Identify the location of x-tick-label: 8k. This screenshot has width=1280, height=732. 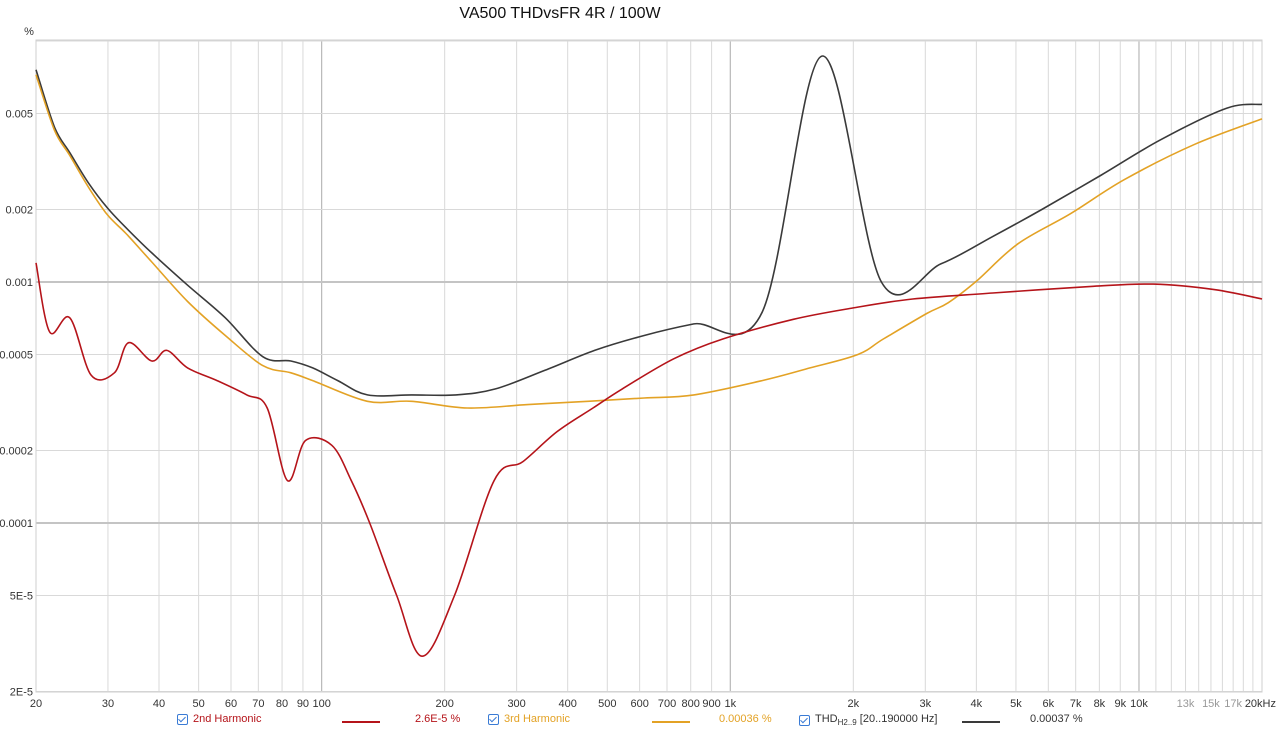
(1100, 704).